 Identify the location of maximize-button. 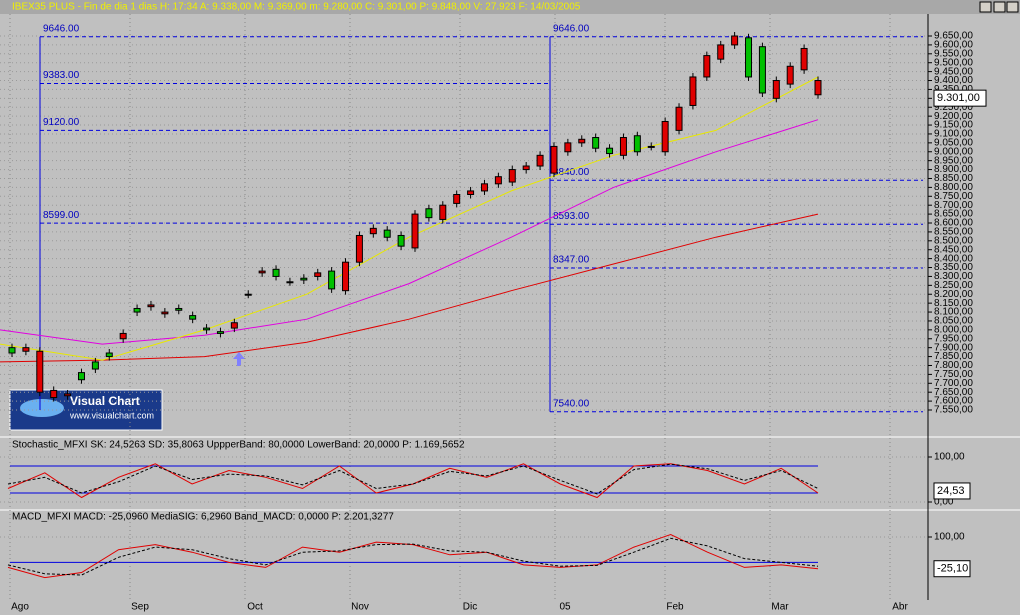
(999, 7).